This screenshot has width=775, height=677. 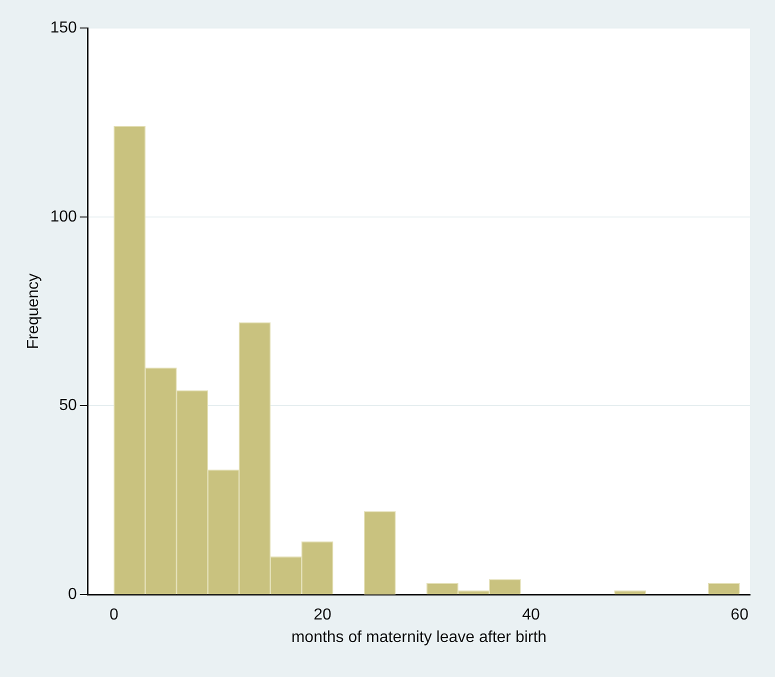 I want to click on y-tick-label: 100, so click(x=63, y=217).